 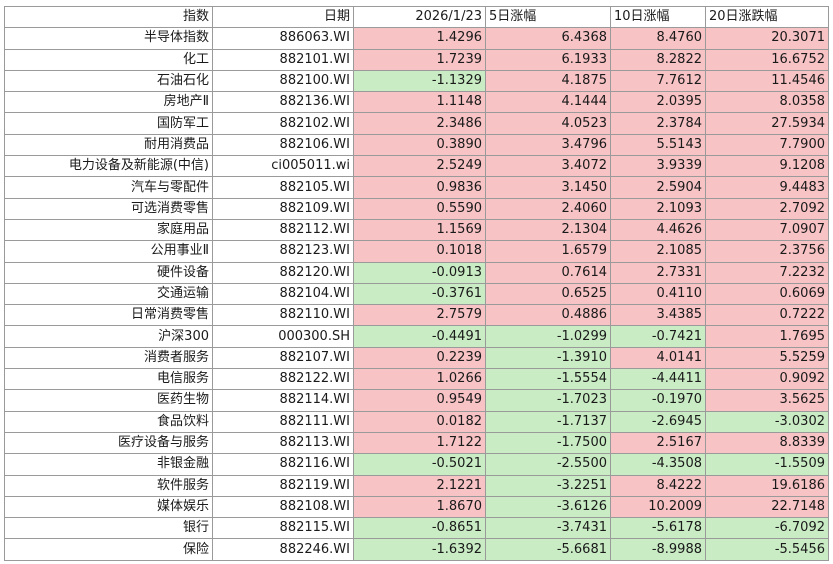 I want to click on index-code-cell: 882113.WI, so click(x=283, y=443).